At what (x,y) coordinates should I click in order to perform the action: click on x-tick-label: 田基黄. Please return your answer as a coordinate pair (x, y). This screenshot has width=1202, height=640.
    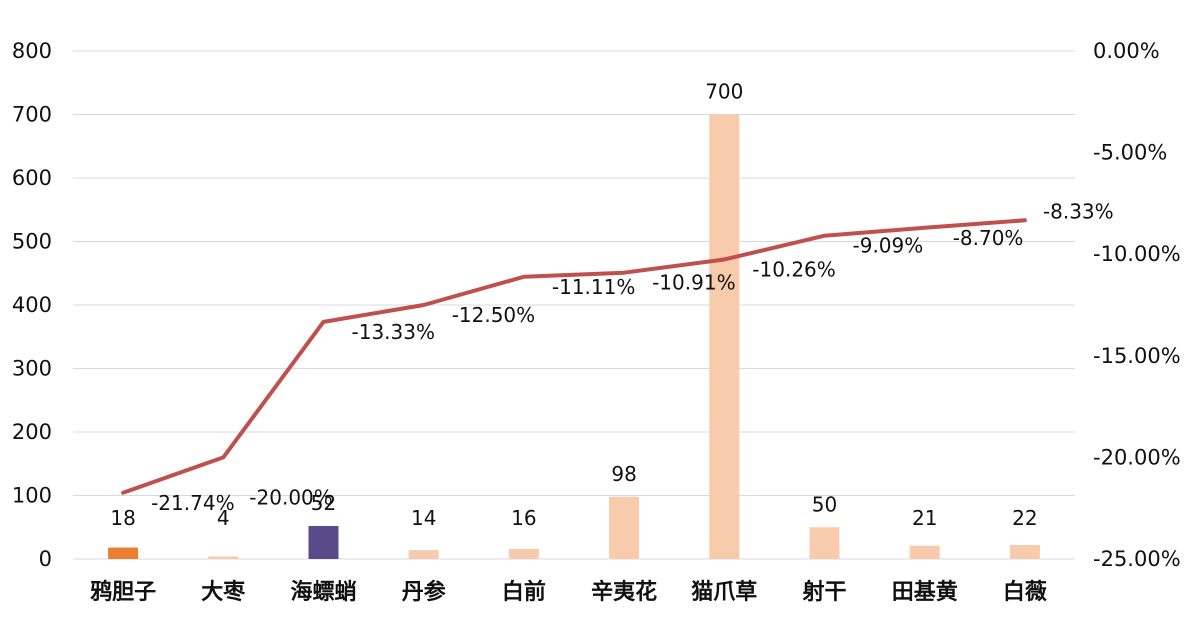
    Looking at the image, I should click on (925, 592).